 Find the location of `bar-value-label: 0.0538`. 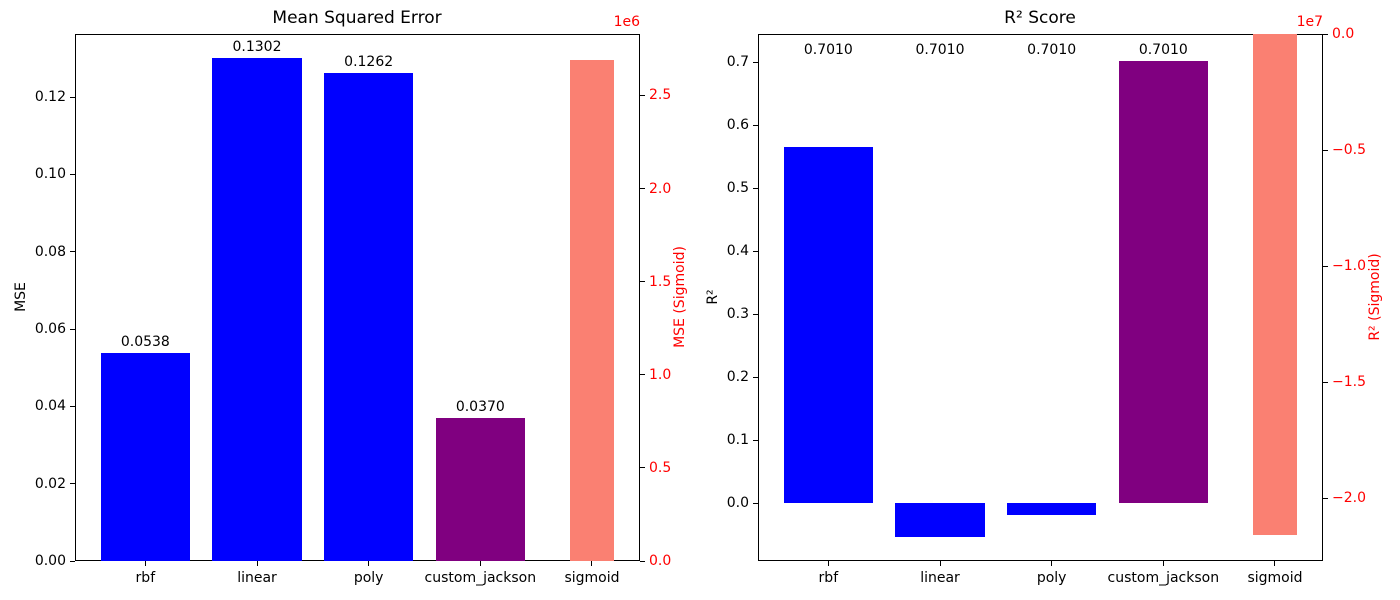

bar-value-label: 0.0538 is located at coordinates (145, 341).